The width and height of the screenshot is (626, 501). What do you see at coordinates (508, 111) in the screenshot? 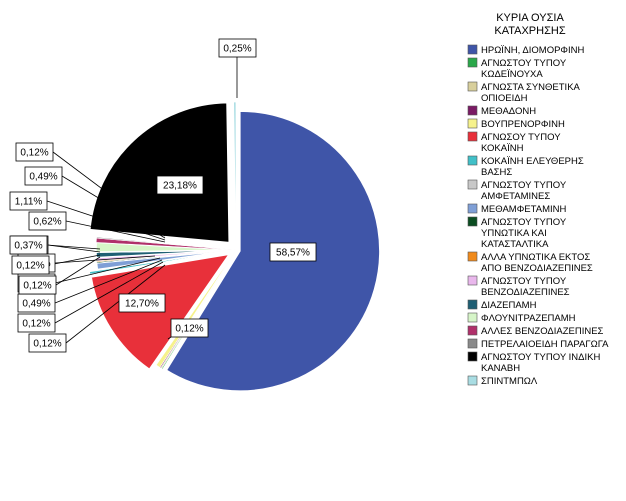
I see `legend-label-4-line-1: ΜΕΘΑΔΟΝΗ` at bounding box center [508, 111].